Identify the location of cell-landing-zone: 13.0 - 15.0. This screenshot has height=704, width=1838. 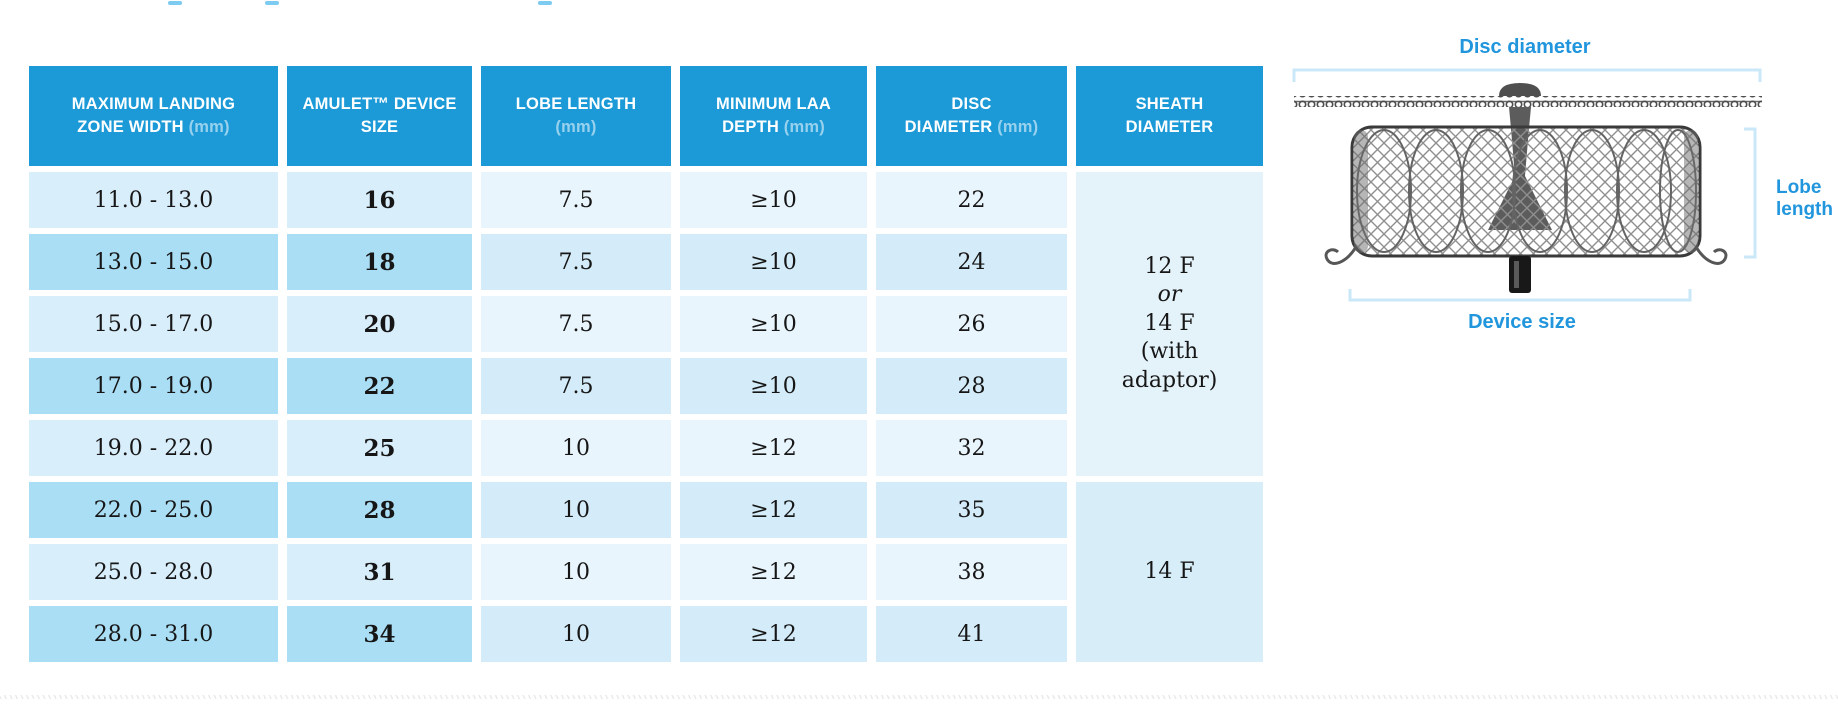
(153, 262).